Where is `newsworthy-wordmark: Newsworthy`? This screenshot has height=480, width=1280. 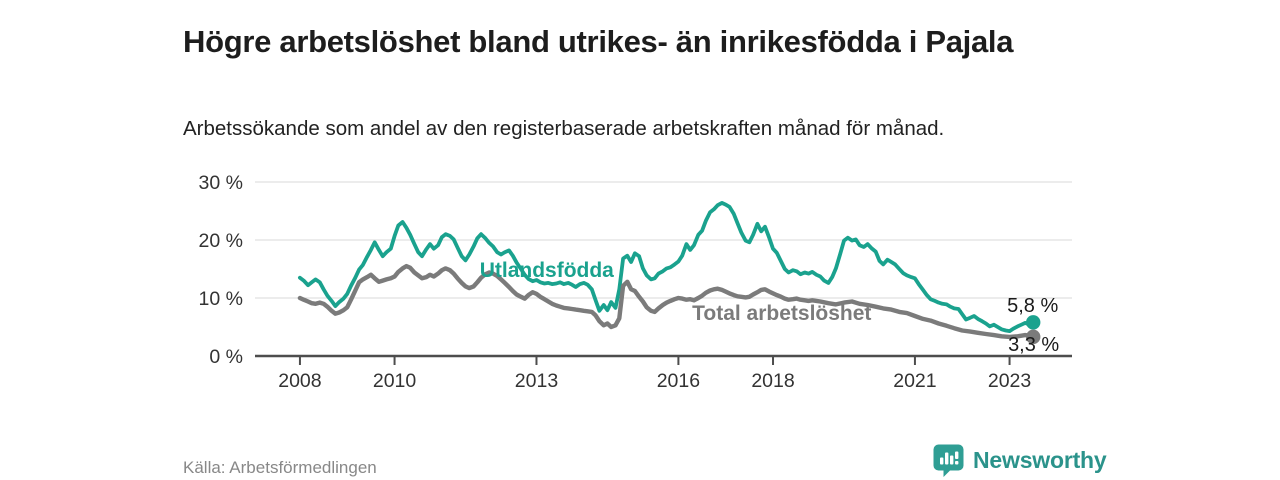
newsworthy-wordmark: Newsworthy is located at coordinates (1040, 460).